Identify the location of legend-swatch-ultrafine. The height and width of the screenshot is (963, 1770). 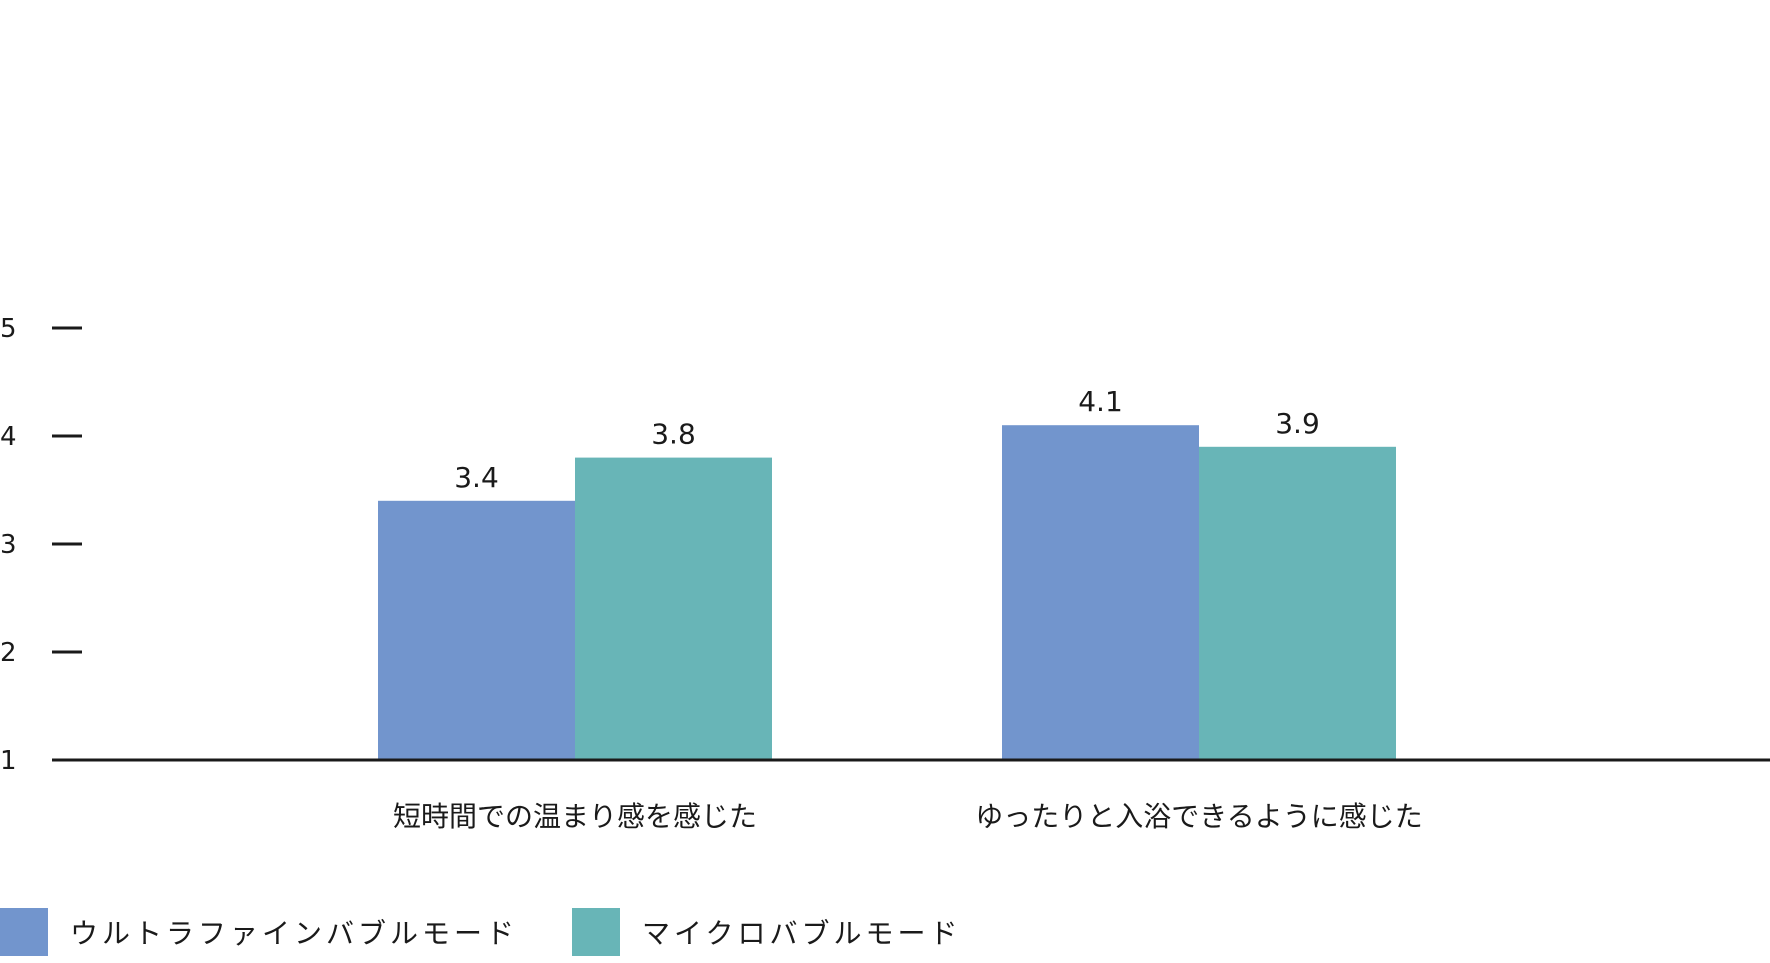
(24, 932).